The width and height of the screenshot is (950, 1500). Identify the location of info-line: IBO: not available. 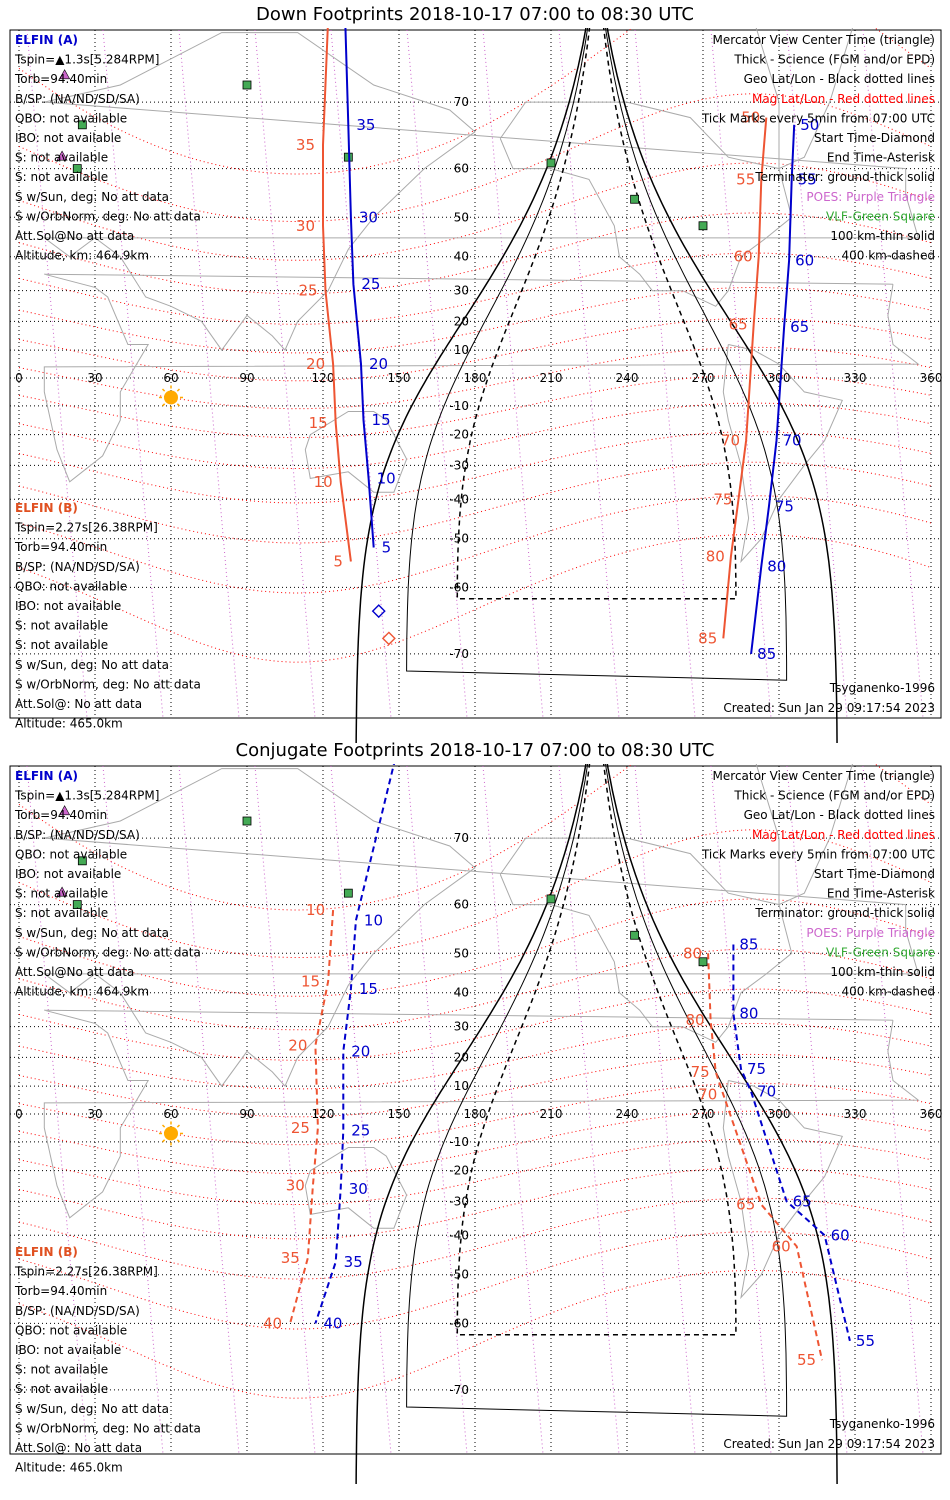
(68, 606).